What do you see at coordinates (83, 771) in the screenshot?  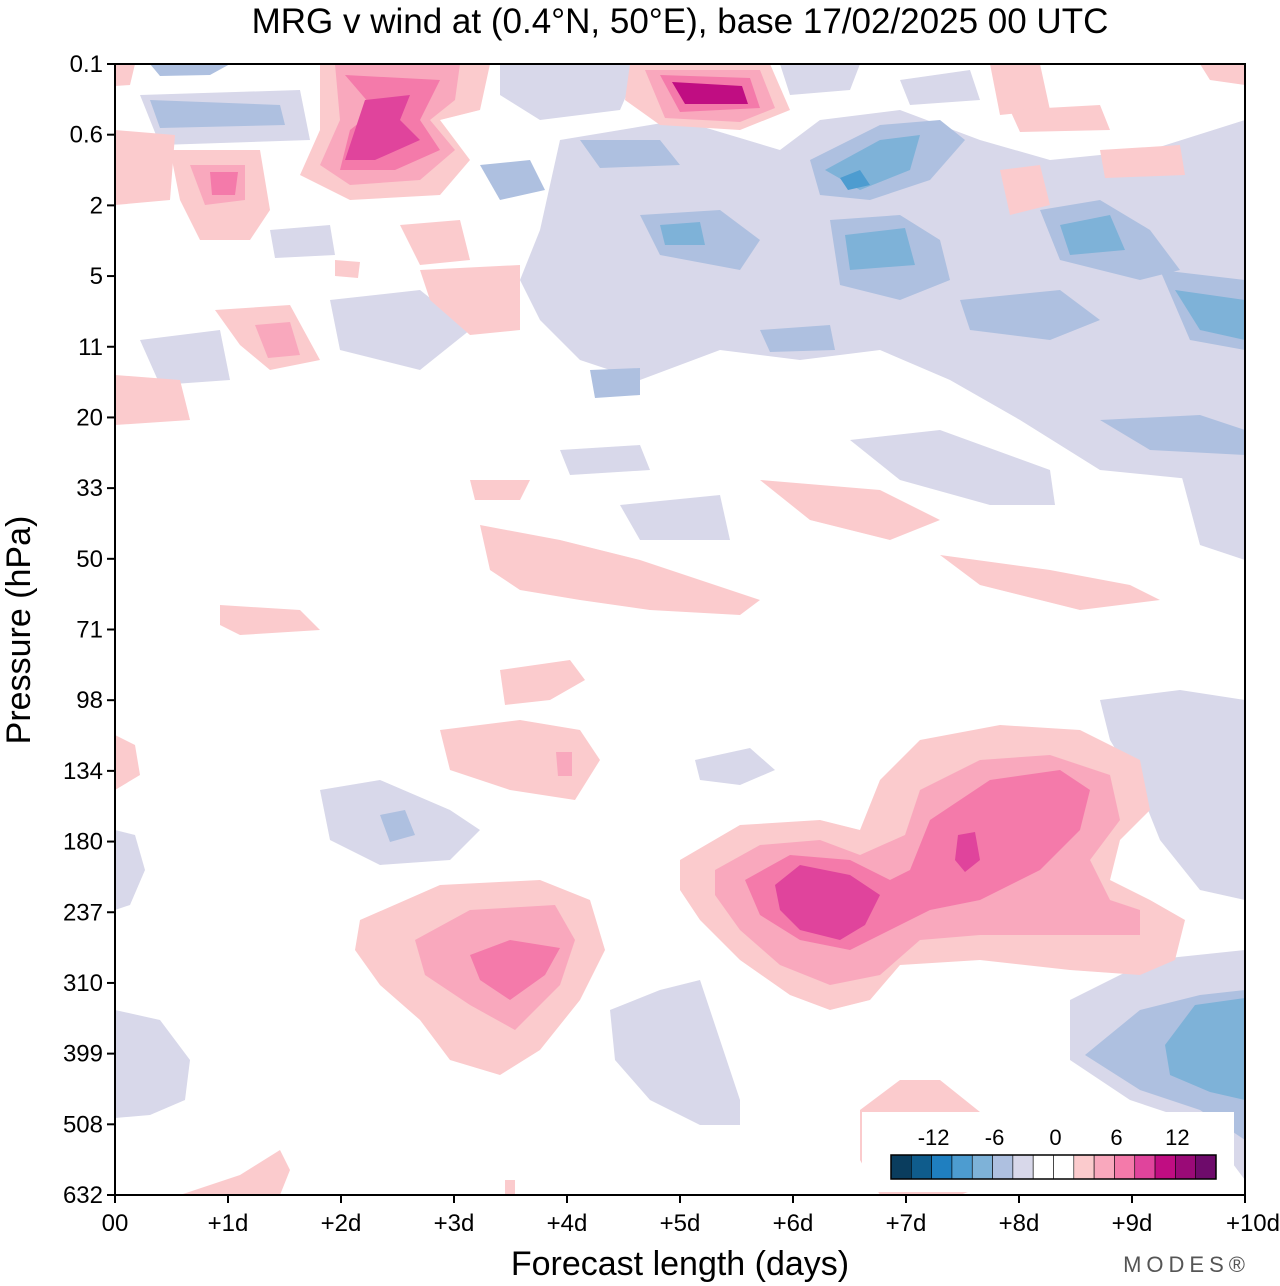 I see `y-tick-label: 134` at bounding box center [83, 771].